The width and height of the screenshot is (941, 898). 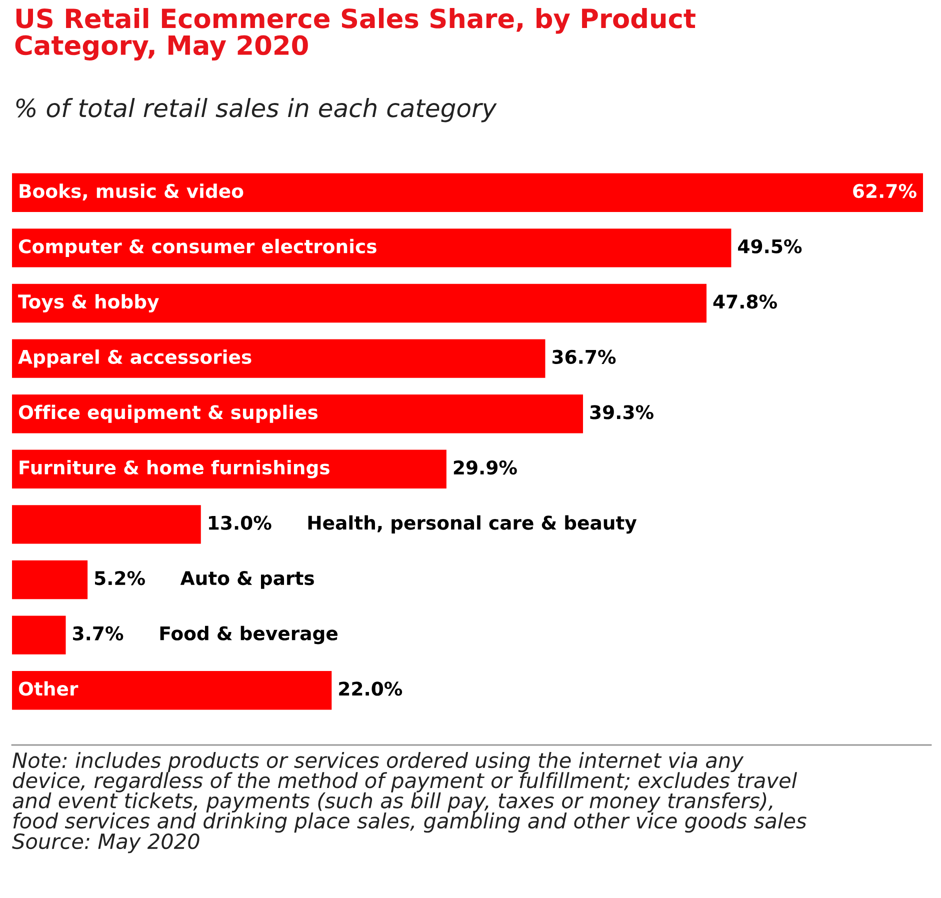 I want to click on data-label: 3.7%, so click(x=98, y=633).